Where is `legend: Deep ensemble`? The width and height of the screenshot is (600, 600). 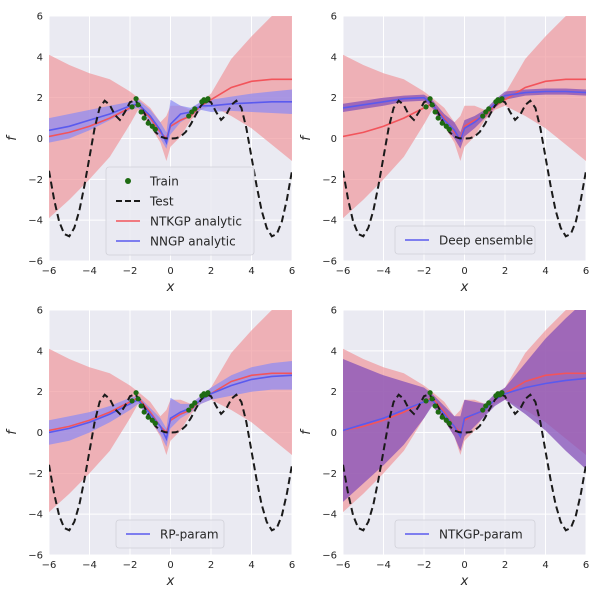
legend: Deep ensemble is located at coordinates (465, 240).